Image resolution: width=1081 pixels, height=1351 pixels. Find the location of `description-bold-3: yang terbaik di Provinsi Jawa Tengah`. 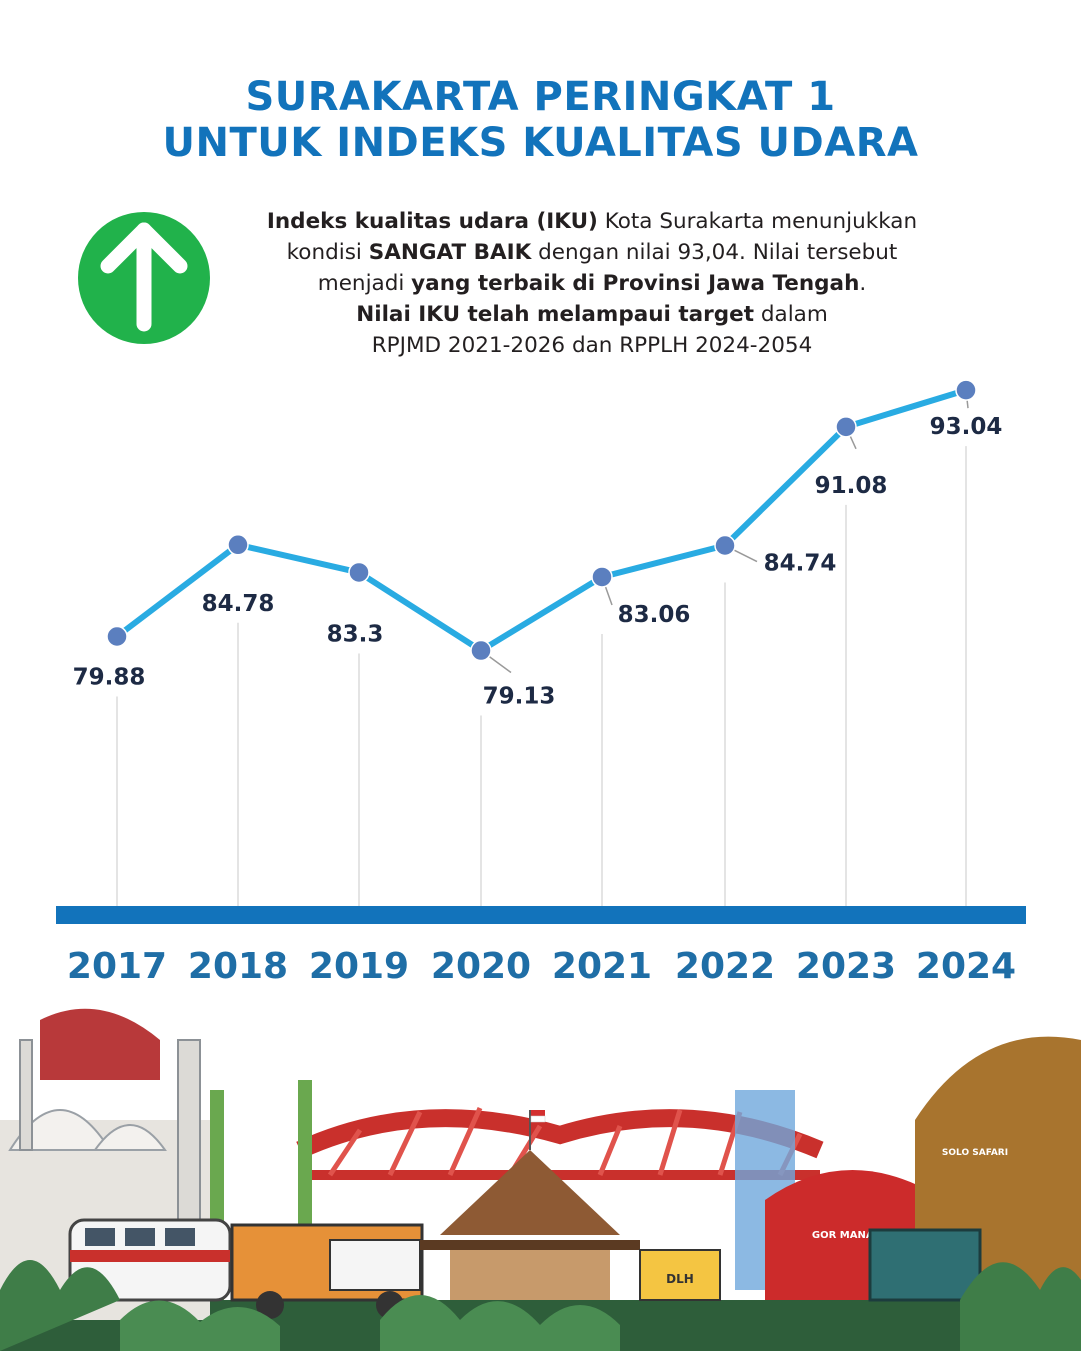

description-bold-3: yang terbaik di Provinsi Jawa Tengah is located at coordinates (635, 283).